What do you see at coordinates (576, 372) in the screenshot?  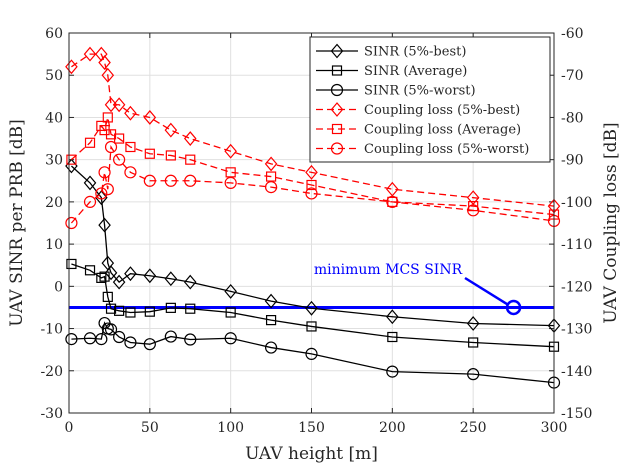 I see `y2-tick-label: -140` at bounding box center [576, 372].